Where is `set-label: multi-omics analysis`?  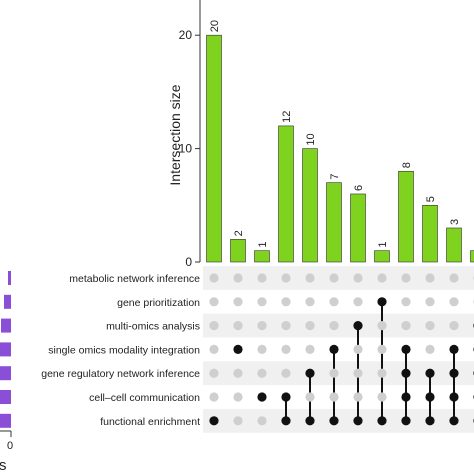
set-label: multi-omics analysis is located at coordinates (153, 327).